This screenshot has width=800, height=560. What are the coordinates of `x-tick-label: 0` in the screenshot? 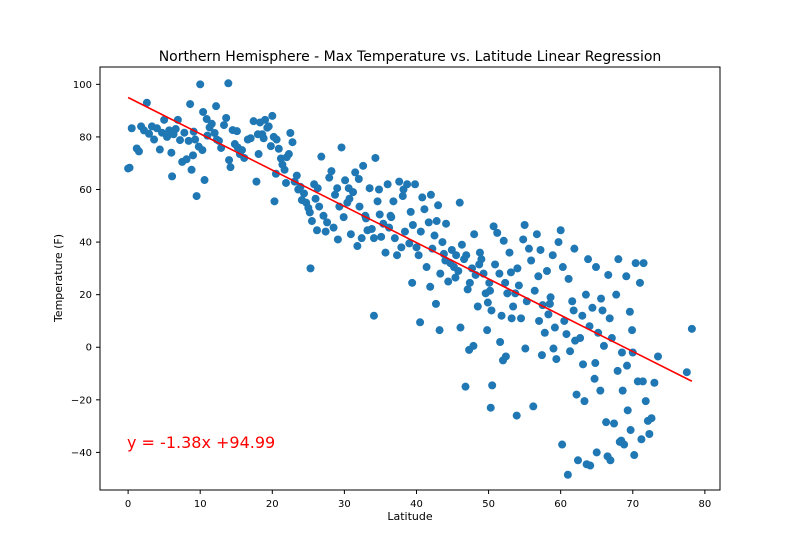 It's located at (128, 504).